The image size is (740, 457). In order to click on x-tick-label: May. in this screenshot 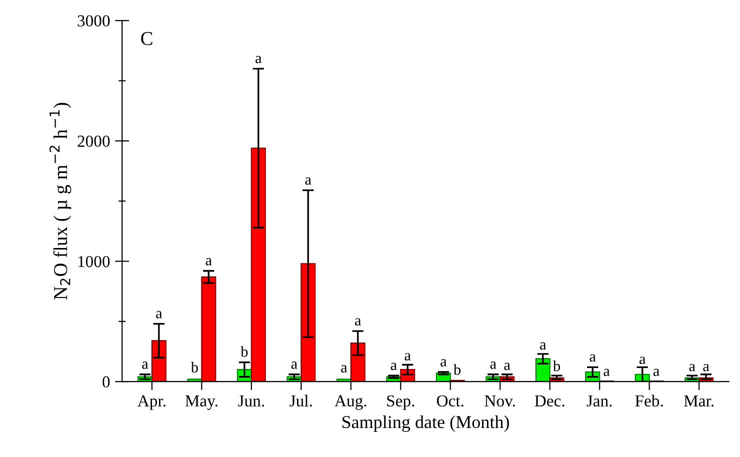, I will do `click(201, 402)`.